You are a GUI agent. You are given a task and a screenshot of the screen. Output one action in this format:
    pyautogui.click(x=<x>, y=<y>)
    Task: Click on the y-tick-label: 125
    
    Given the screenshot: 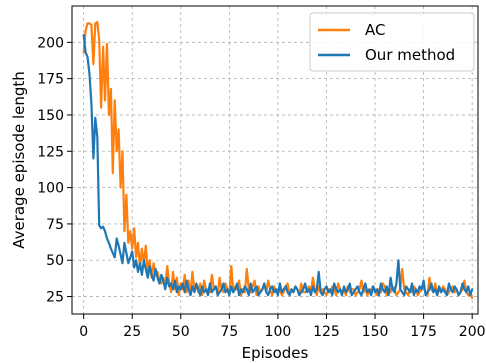 What is the action you would take?
    pyautogui.click(x=50, y=152)
    